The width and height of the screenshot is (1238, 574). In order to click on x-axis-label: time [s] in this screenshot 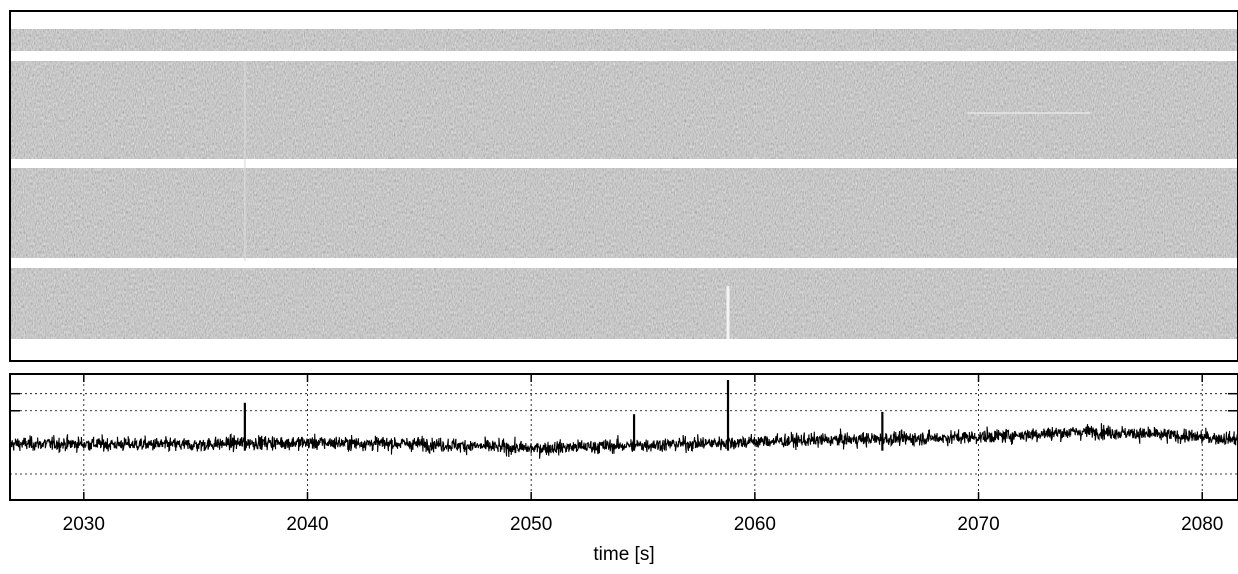, I will do `click(623, 554)`.